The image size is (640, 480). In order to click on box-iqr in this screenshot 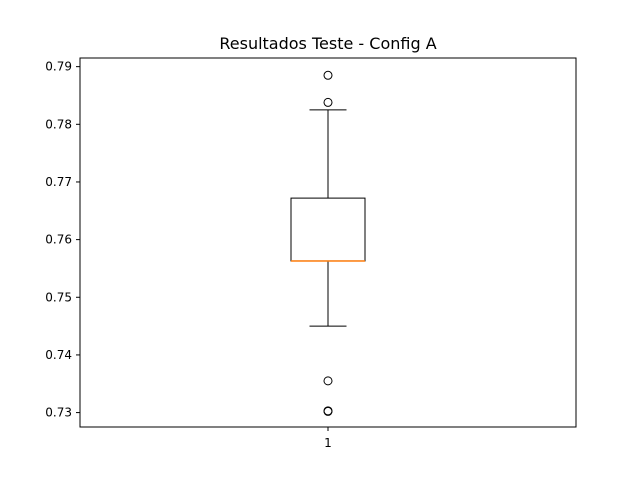, I will do `click(328, 229)`.